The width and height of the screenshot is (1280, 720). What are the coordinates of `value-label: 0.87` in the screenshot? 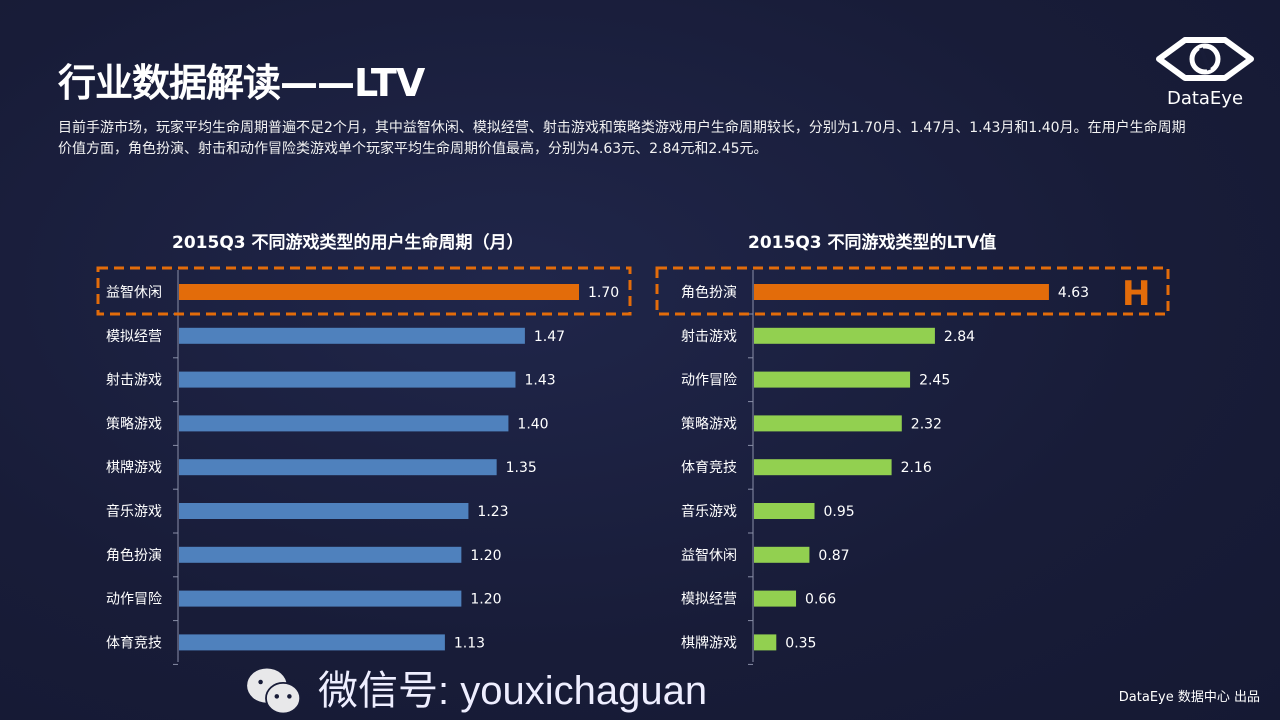 It's located at (833, 556).